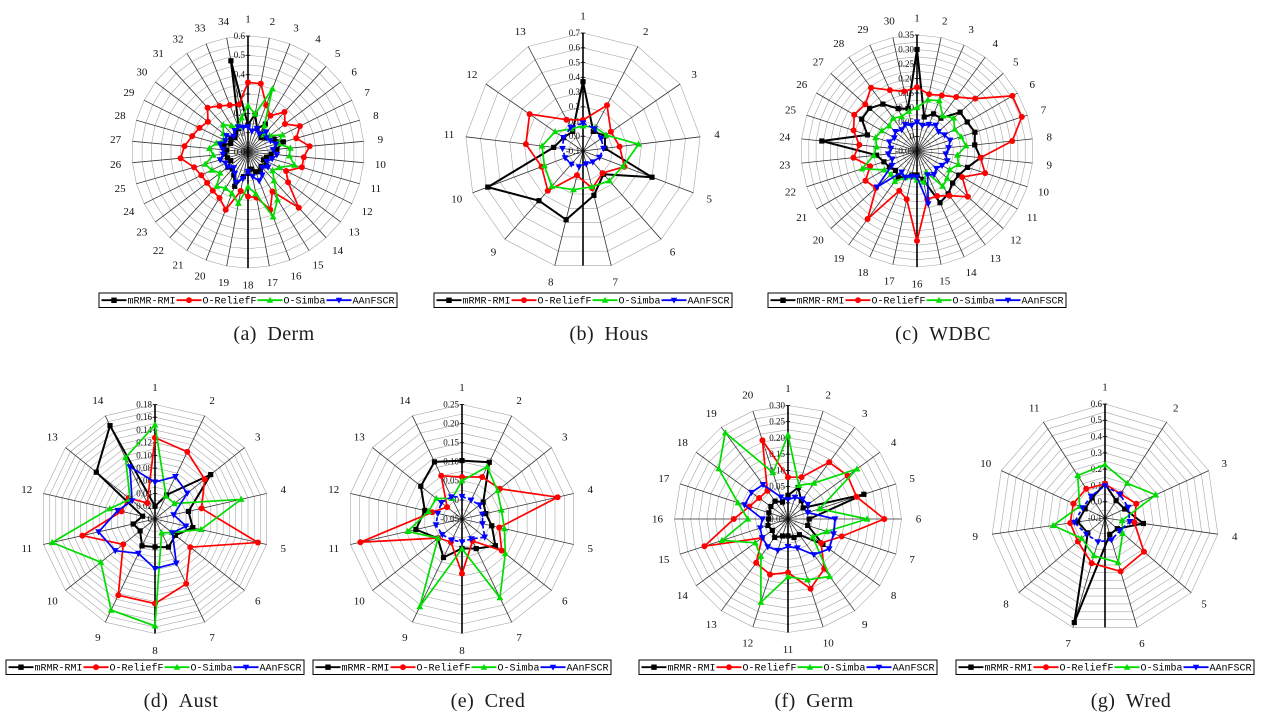 Image resolution: width=1264 pixels, height=717 pixels. What do you see at coordinates (144, 506) in the screenshot?
I see `svg-text: 0.02` at bounding box center [144, 506].